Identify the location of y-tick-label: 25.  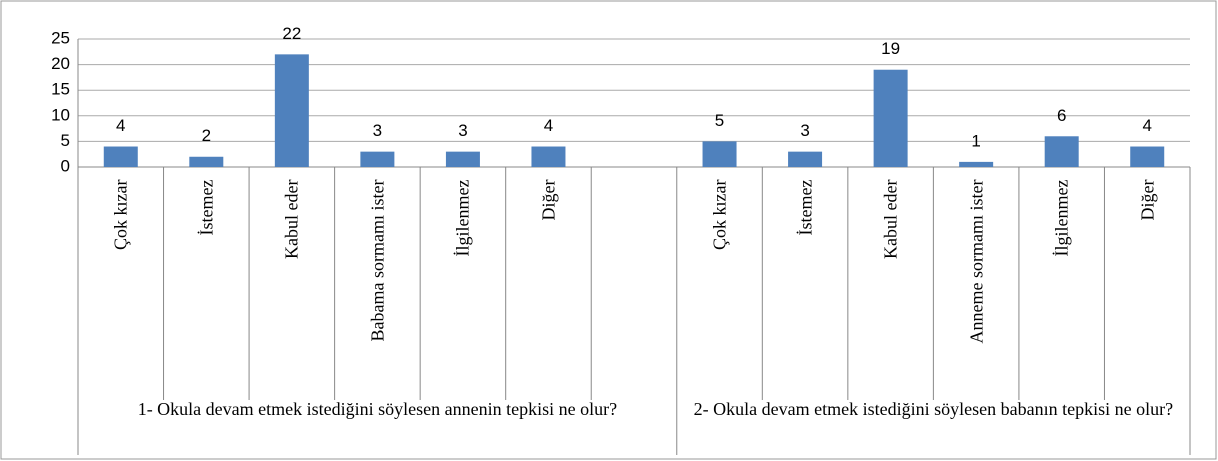
(60, 37).